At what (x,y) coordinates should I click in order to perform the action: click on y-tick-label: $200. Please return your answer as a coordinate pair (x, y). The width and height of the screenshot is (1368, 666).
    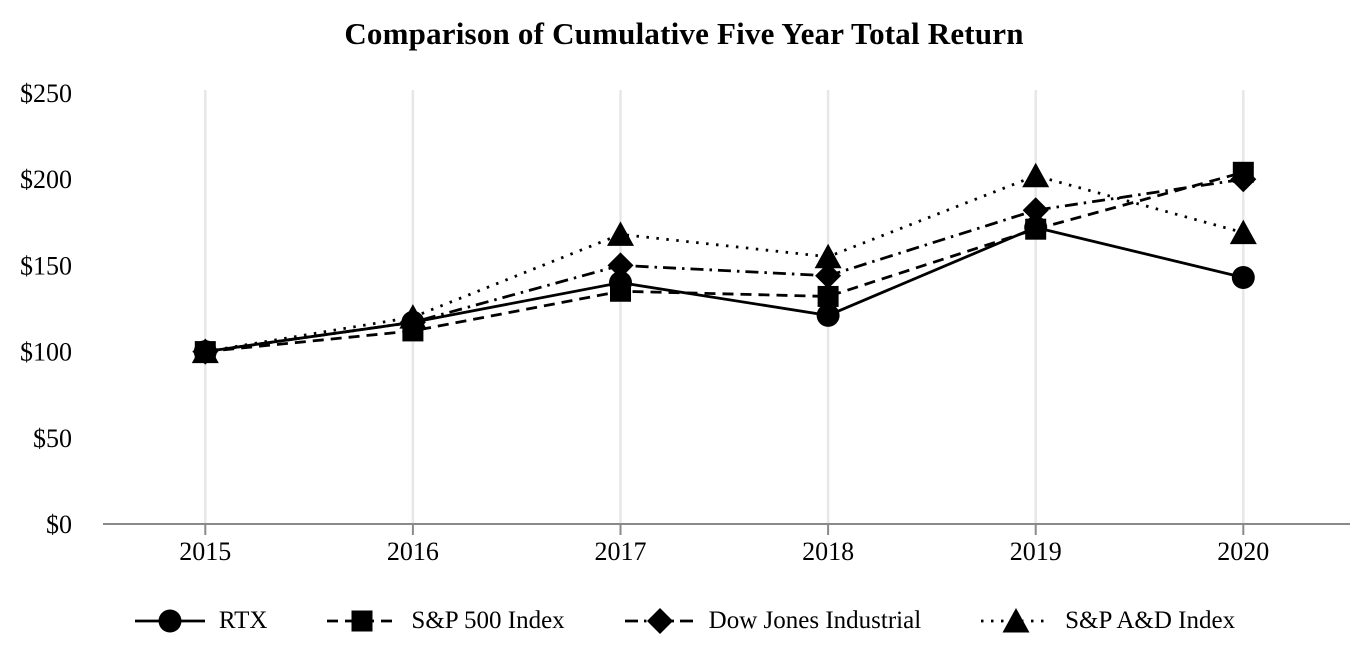
    Looking at the image, I should click on (46, 179).